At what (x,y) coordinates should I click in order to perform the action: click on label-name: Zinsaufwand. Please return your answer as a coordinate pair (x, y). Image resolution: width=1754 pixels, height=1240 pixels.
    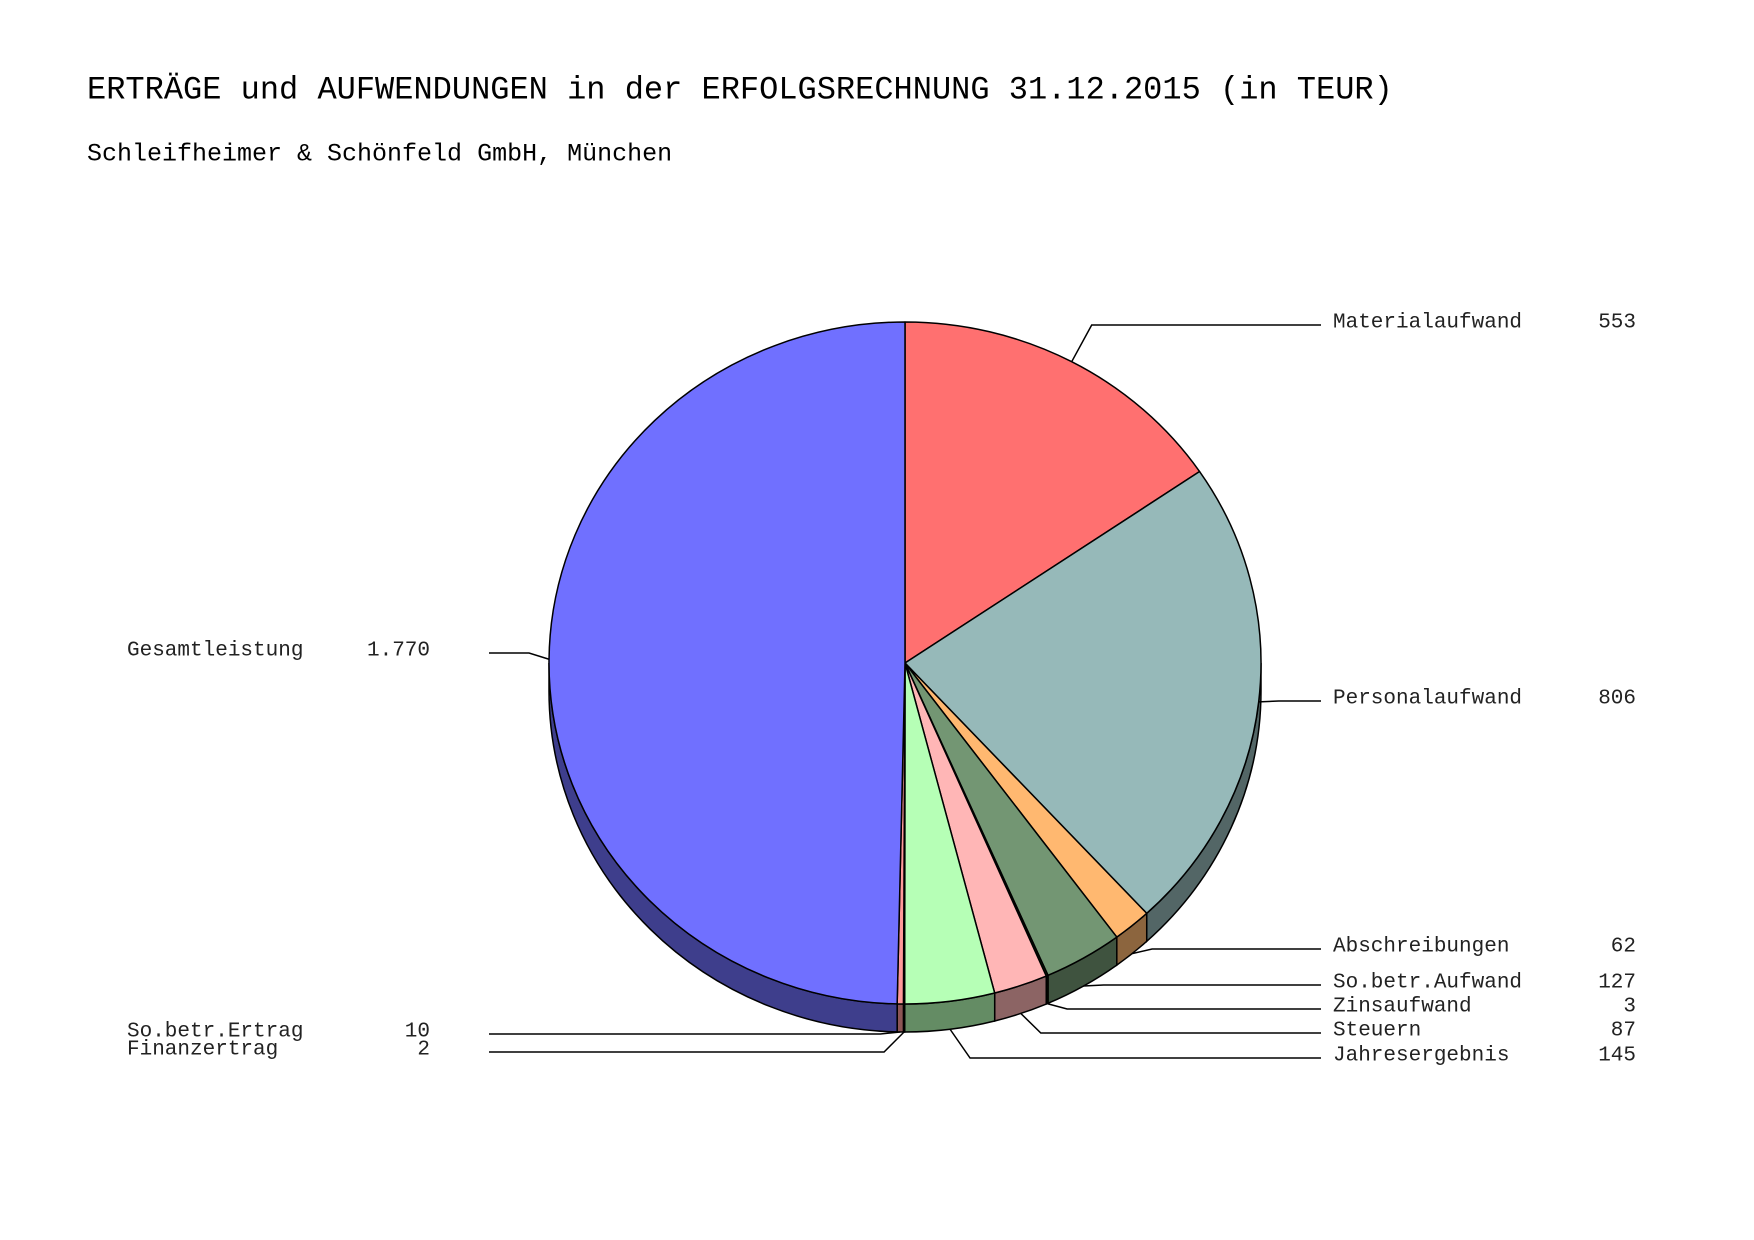
    Looking at the image, I should click on (1402, 1007).